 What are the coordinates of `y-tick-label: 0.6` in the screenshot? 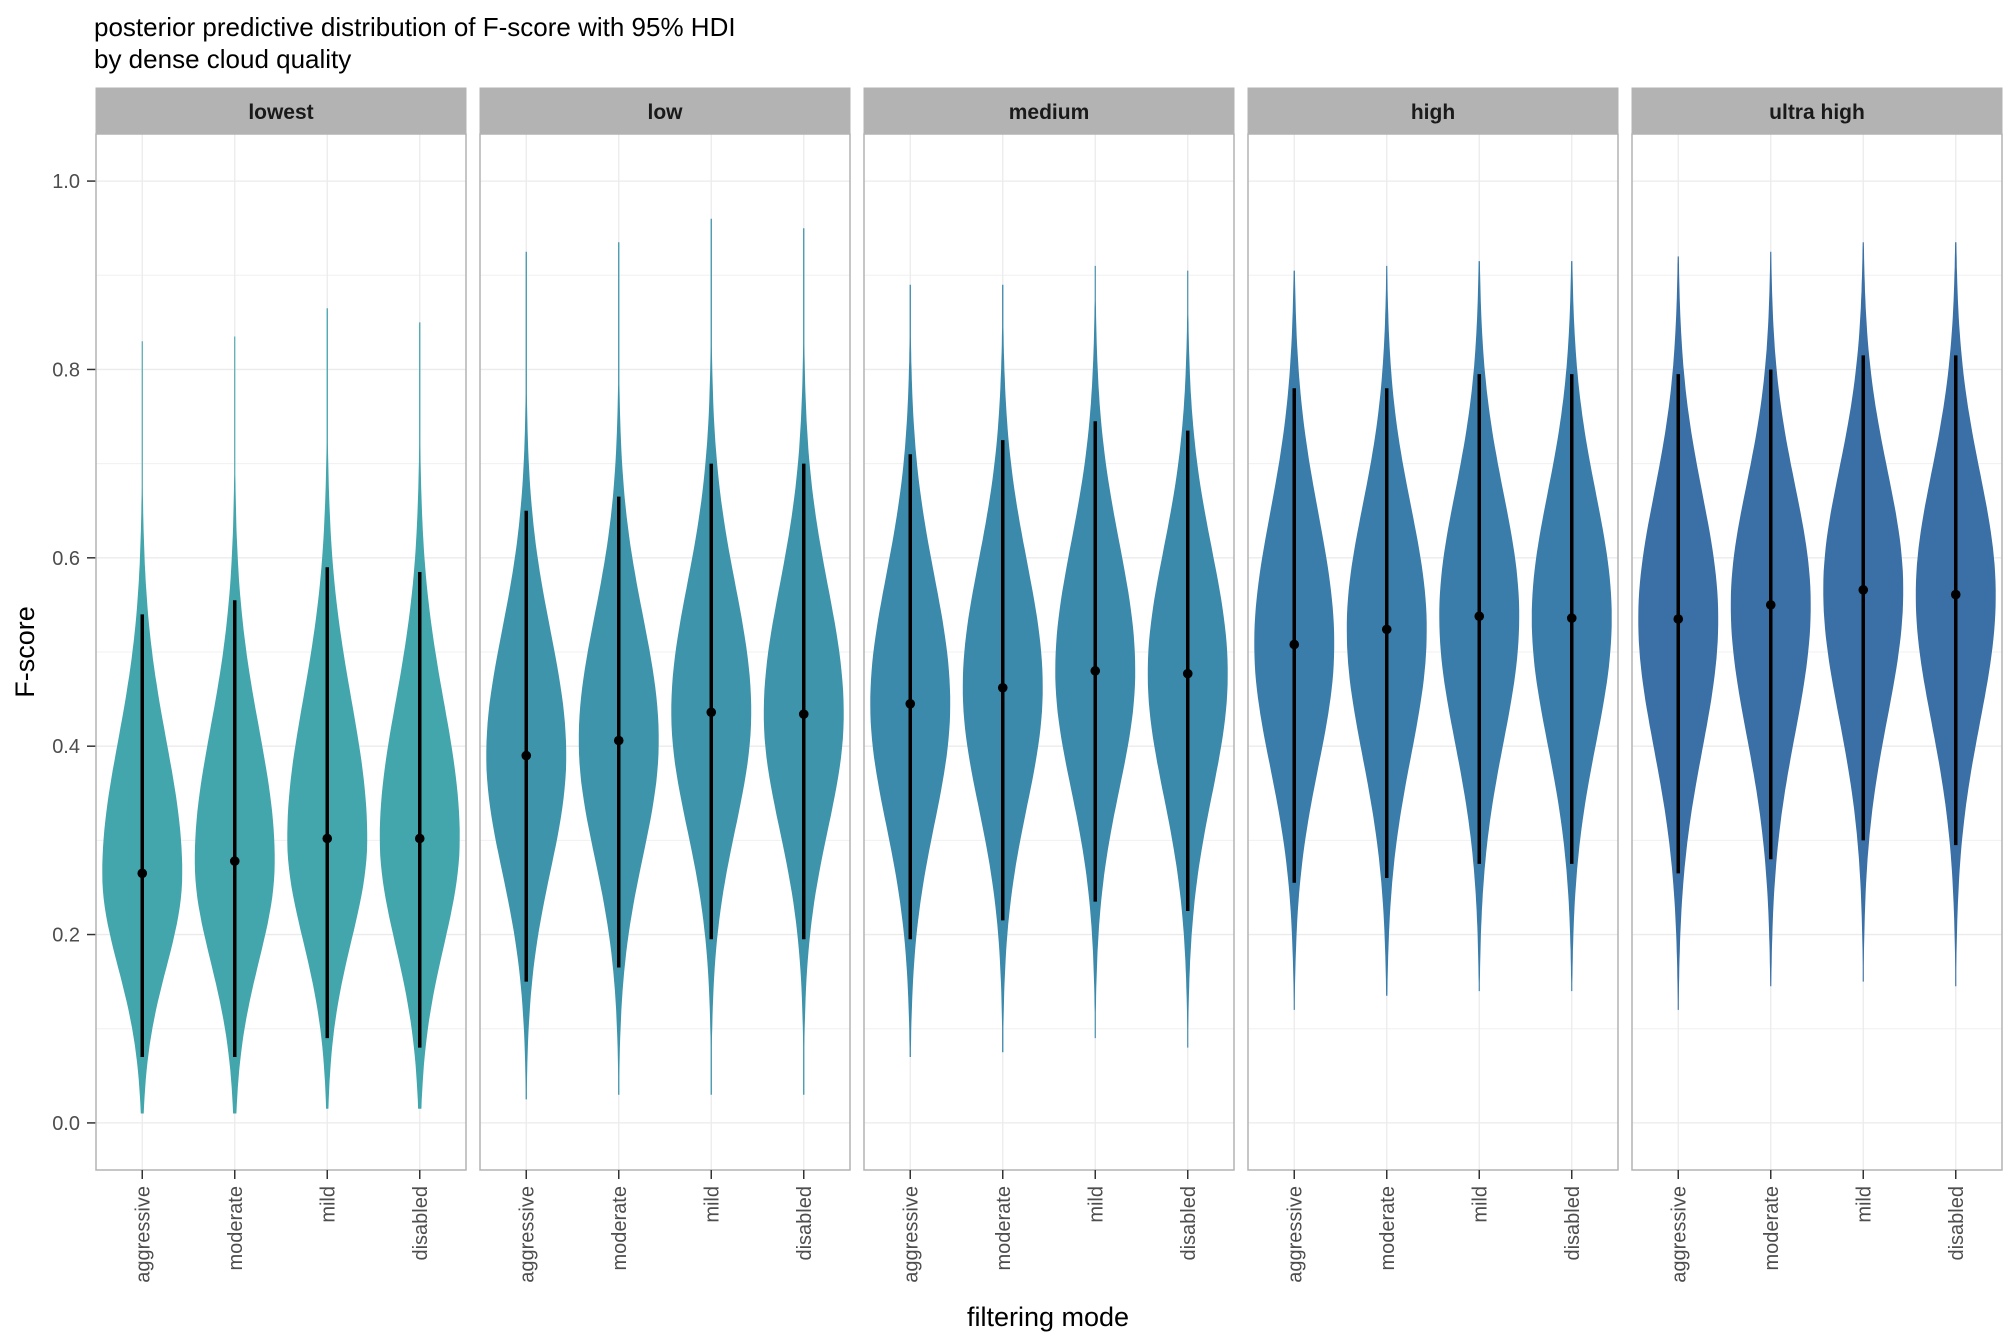 It's located at (66, 559).